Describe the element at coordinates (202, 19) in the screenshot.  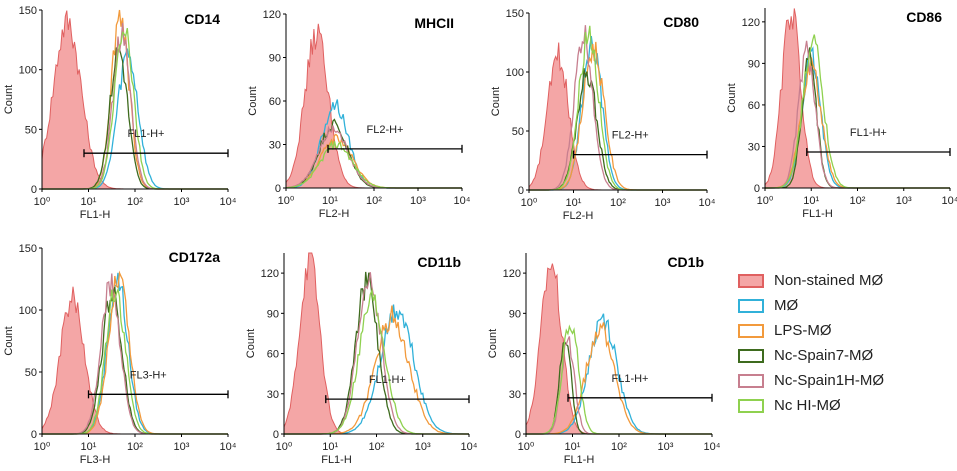
I see `chart-title: CD14` at that location.